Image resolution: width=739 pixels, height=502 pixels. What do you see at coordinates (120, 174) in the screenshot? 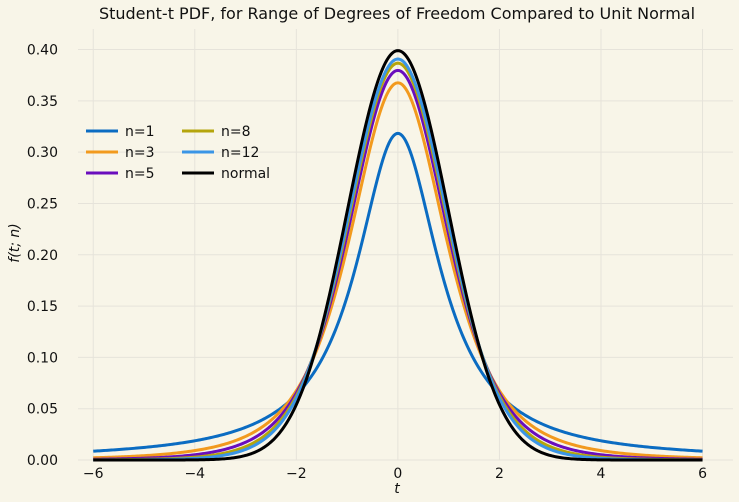
I see `legend-item: n=5` at bounding box center [120, 174].